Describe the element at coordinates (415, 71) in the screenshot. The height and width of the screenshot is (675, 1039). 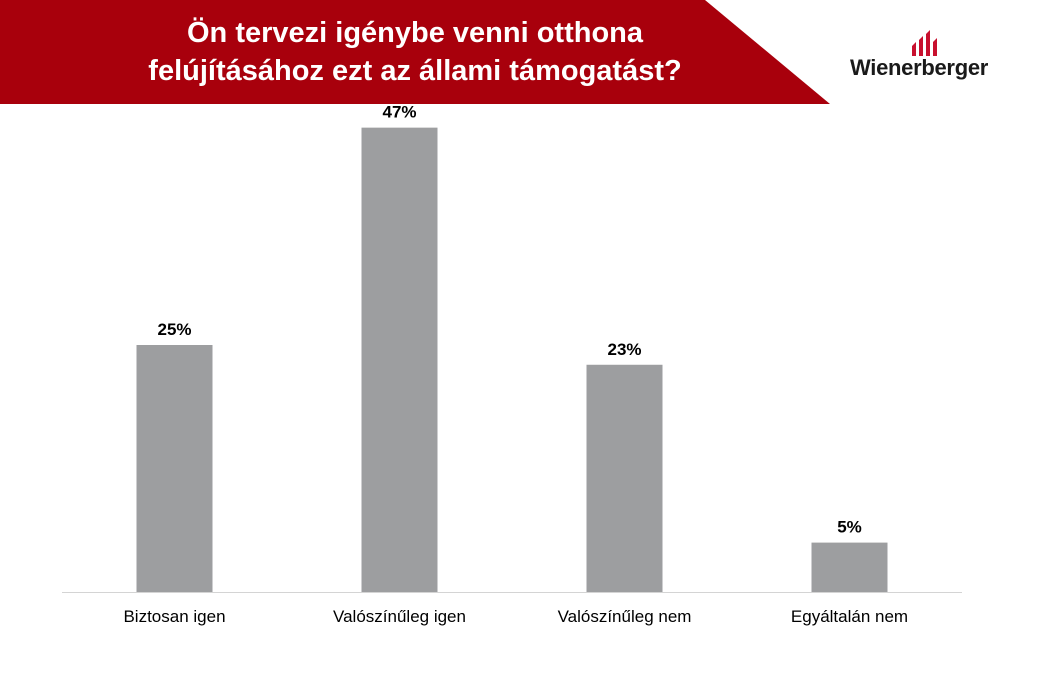
I see `title-line-2: felújításához ezt az állami támogatást?` at that location.